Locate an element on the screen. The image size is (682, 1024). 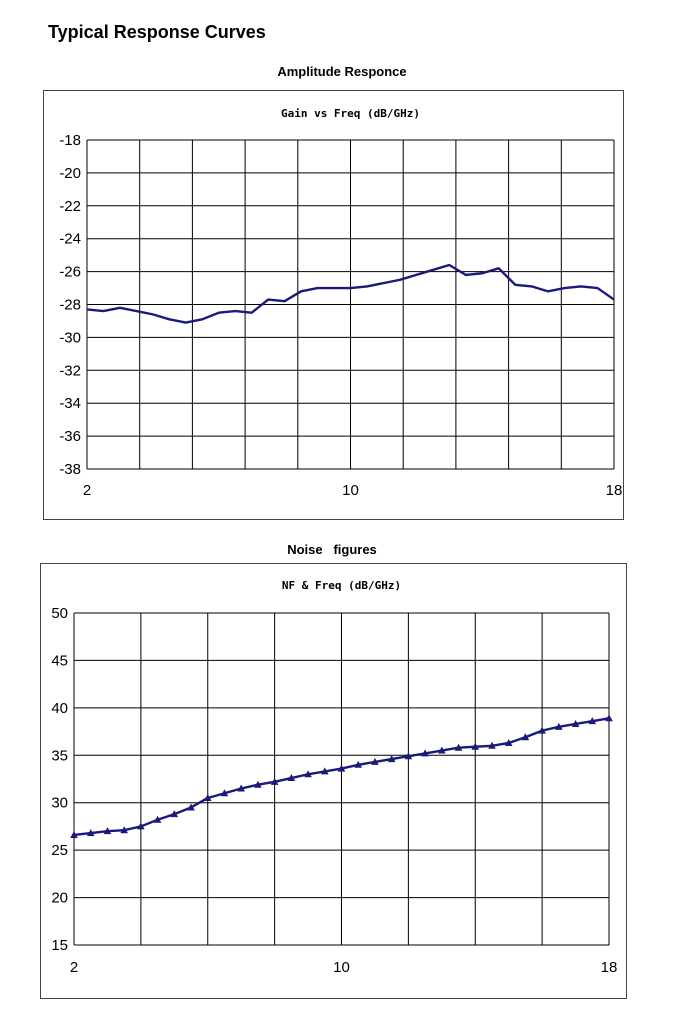
y-tick-label: -30 is located at coordinates (70, 337).